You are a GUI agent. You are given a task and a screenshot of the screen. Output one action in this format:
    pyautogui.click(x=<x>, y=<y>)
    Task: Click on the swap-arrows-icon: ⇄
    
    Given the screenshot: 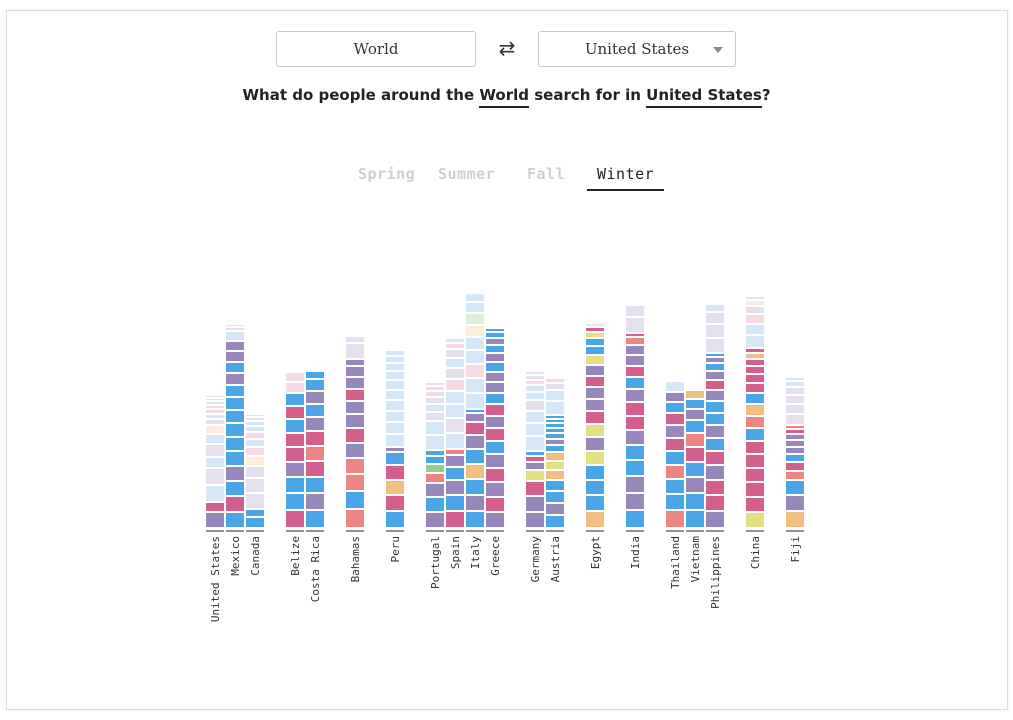 What is the action you would take?
    pyautogui.click(x=507, y=48)
    